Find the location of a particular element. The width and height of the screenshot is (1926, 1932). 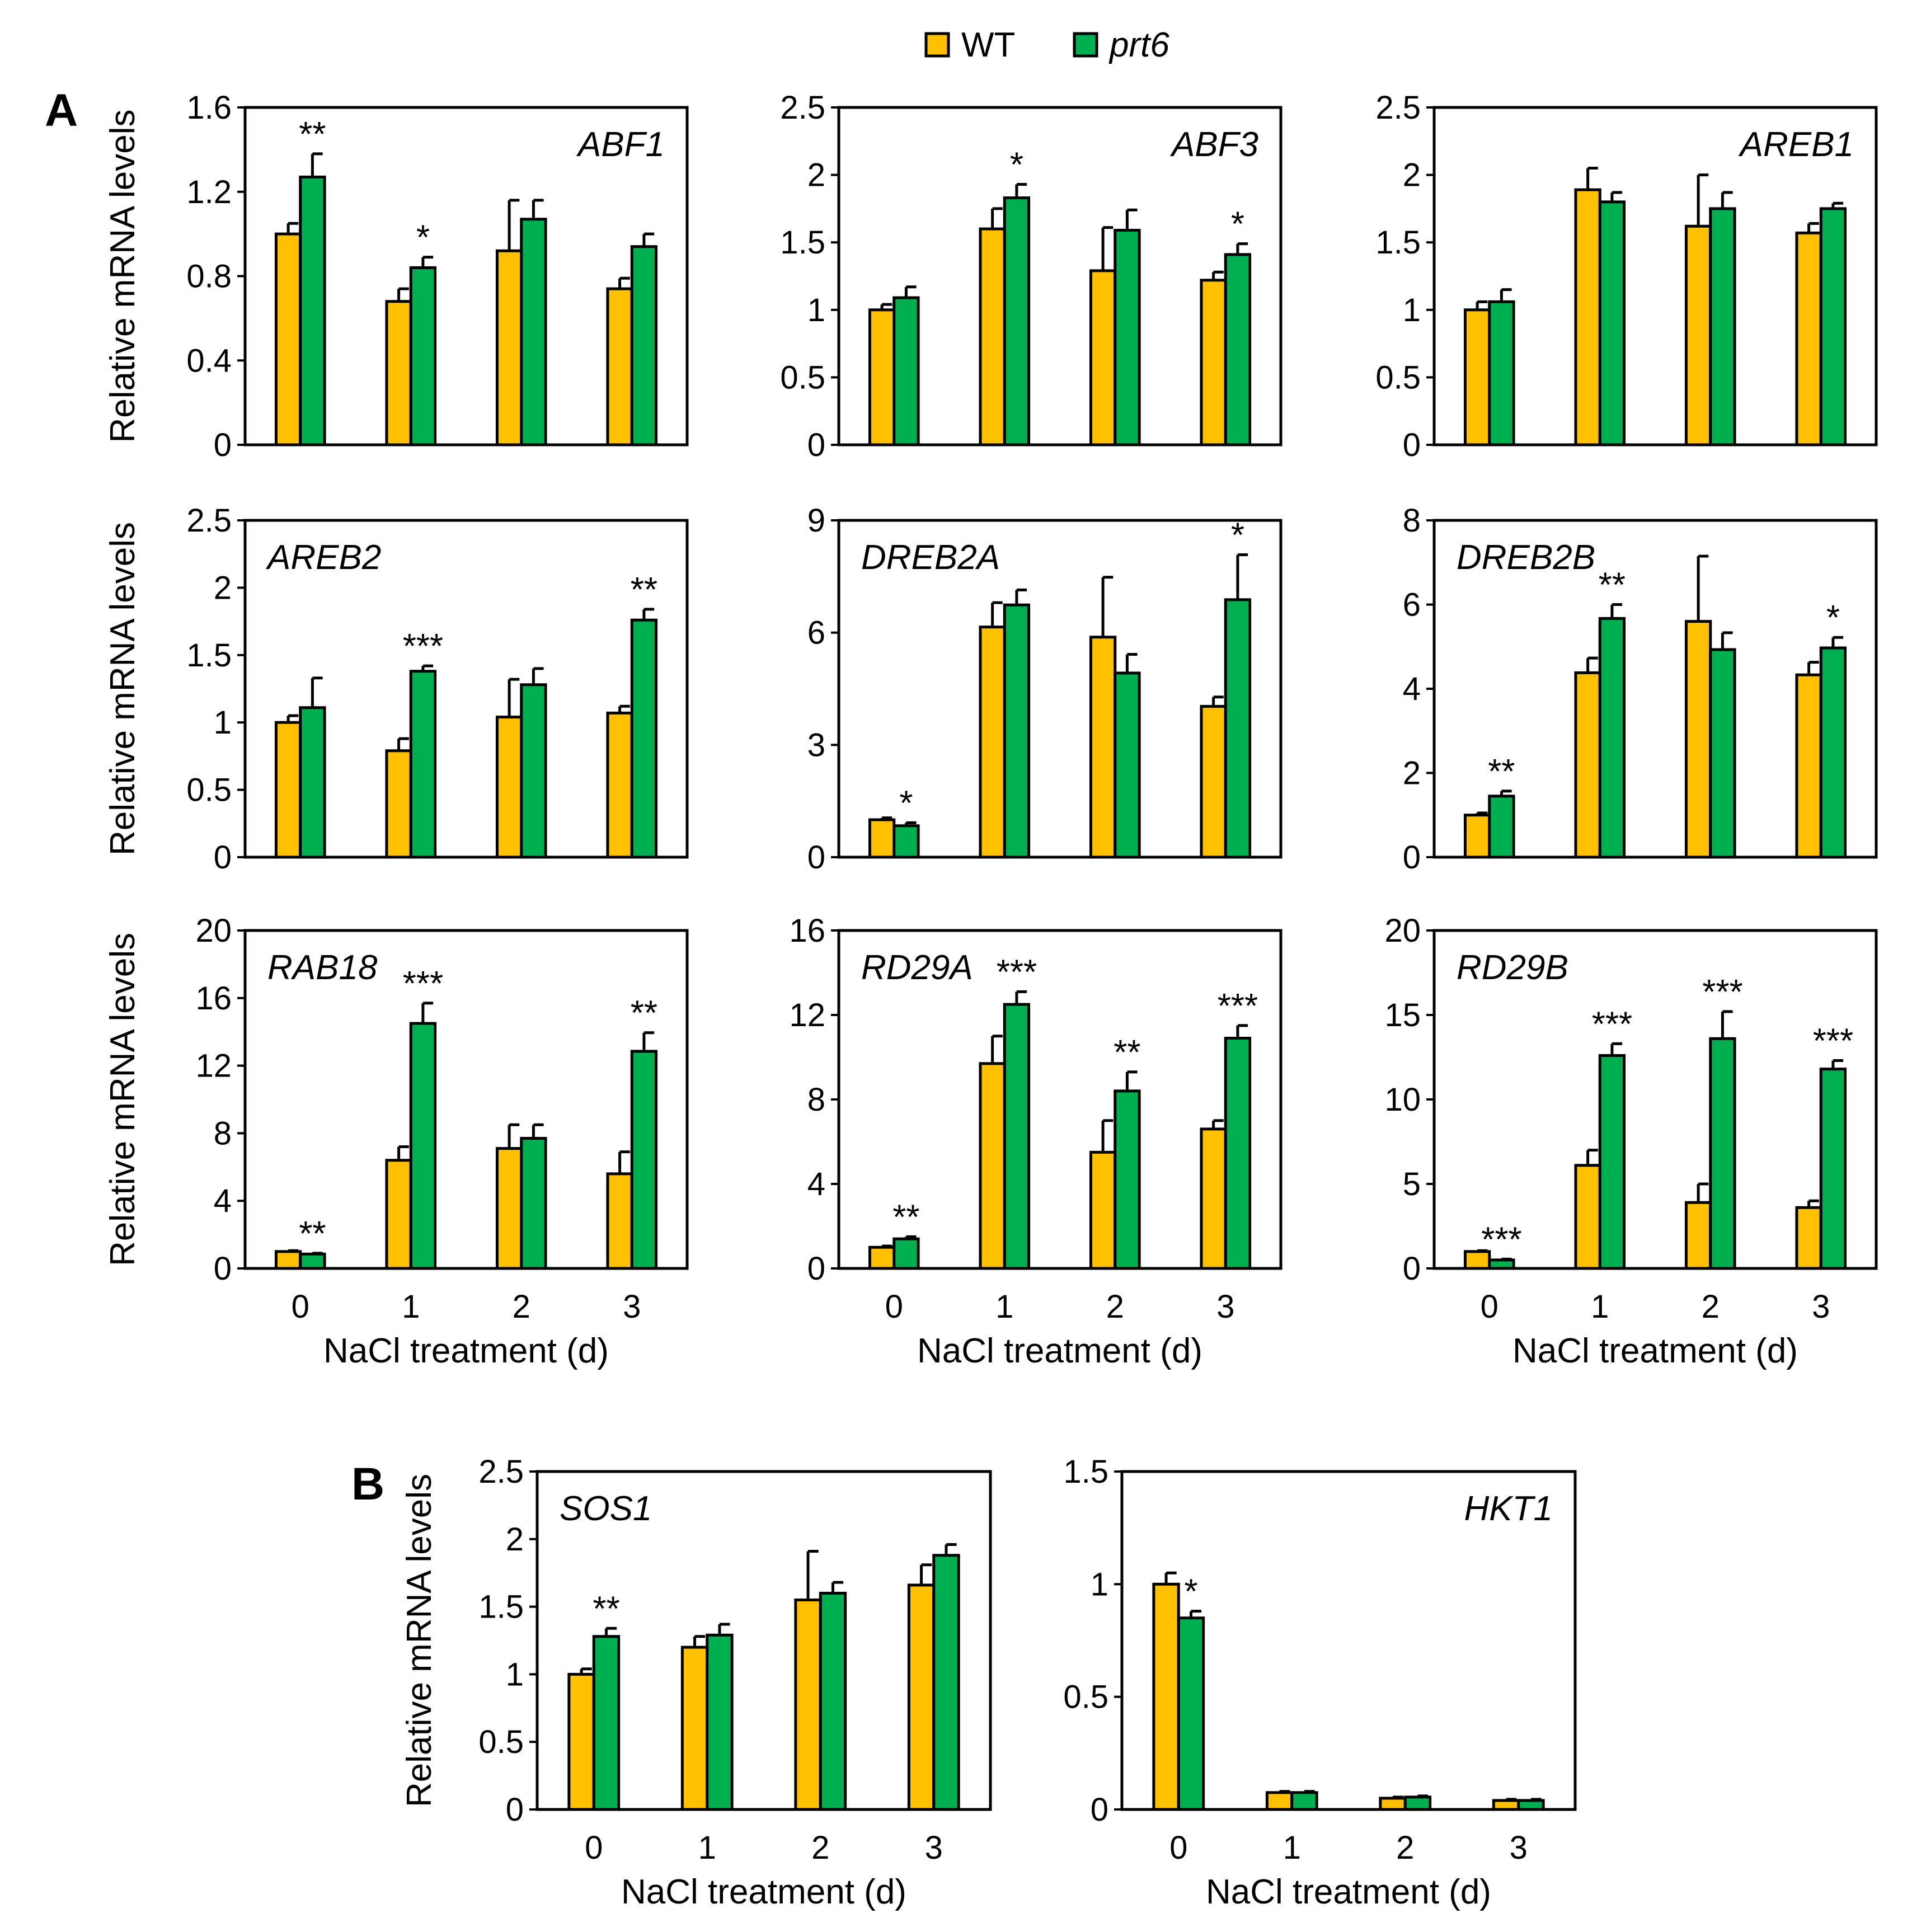

y-tick-label: 0.4 is located at coordinates (209, 360).